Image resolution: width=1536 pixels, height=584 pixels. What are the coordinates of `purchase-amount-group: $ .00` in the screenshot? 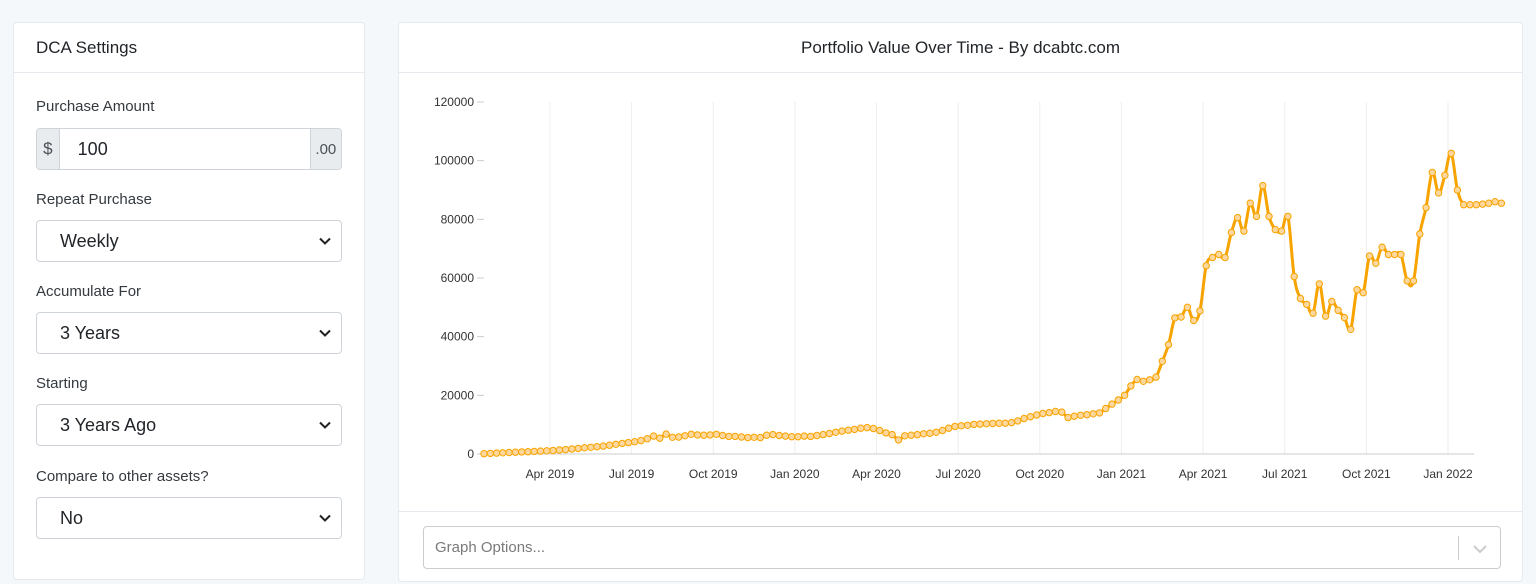 It's located at (189, 149).